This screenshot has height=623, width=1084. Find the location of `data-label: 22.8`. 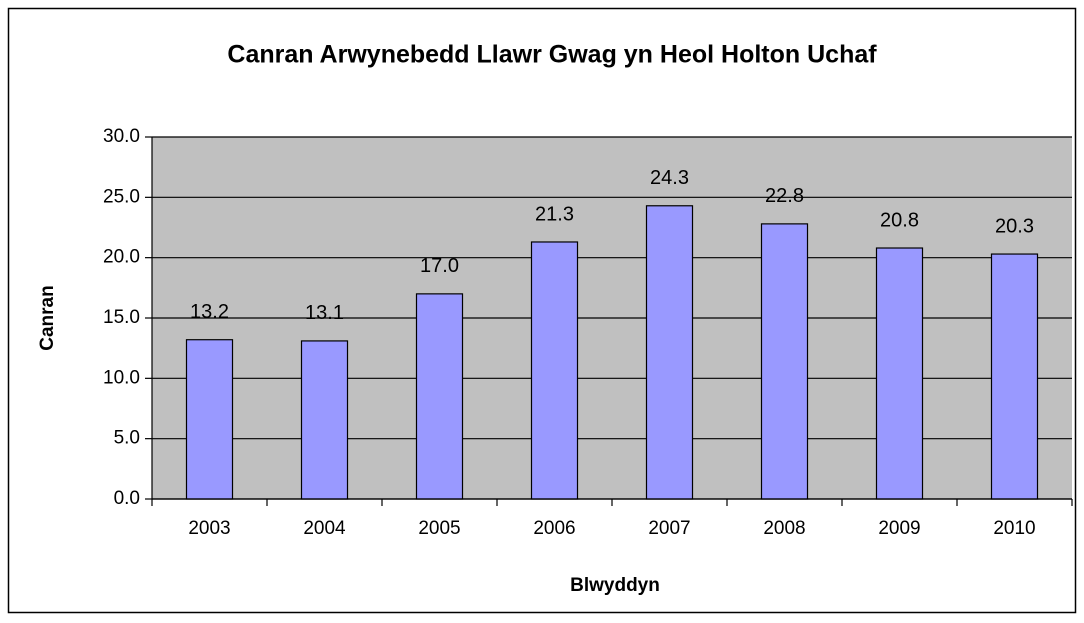

data-label: 22.8 is located at coordinates (784, 196).